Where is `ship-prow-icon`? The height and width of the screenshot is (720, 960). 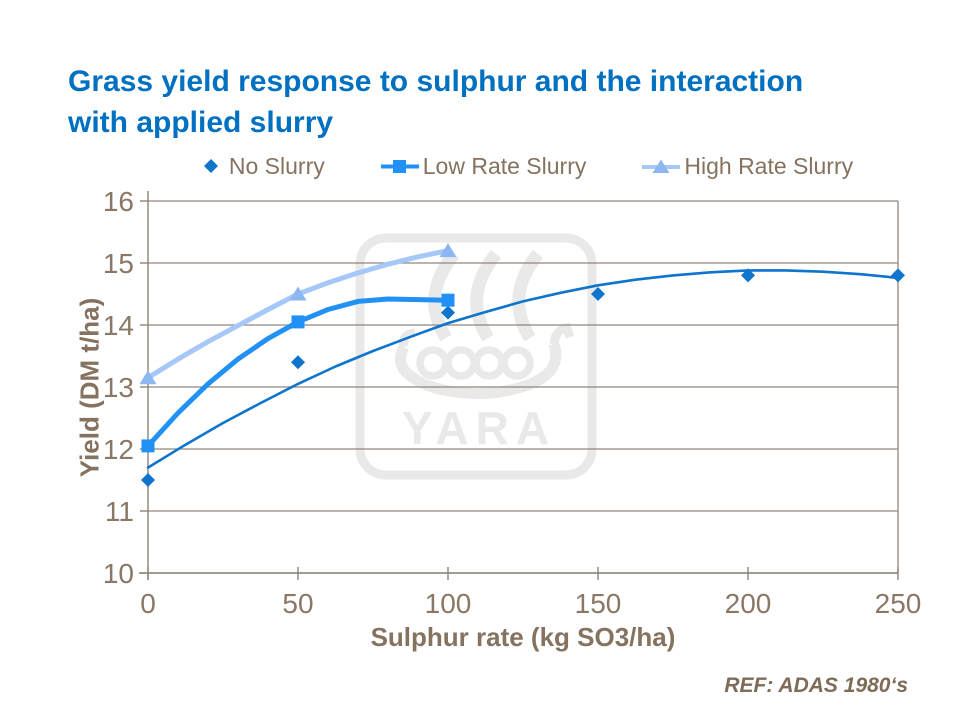
ship-prow-icon is located at coordinates (407, 338).